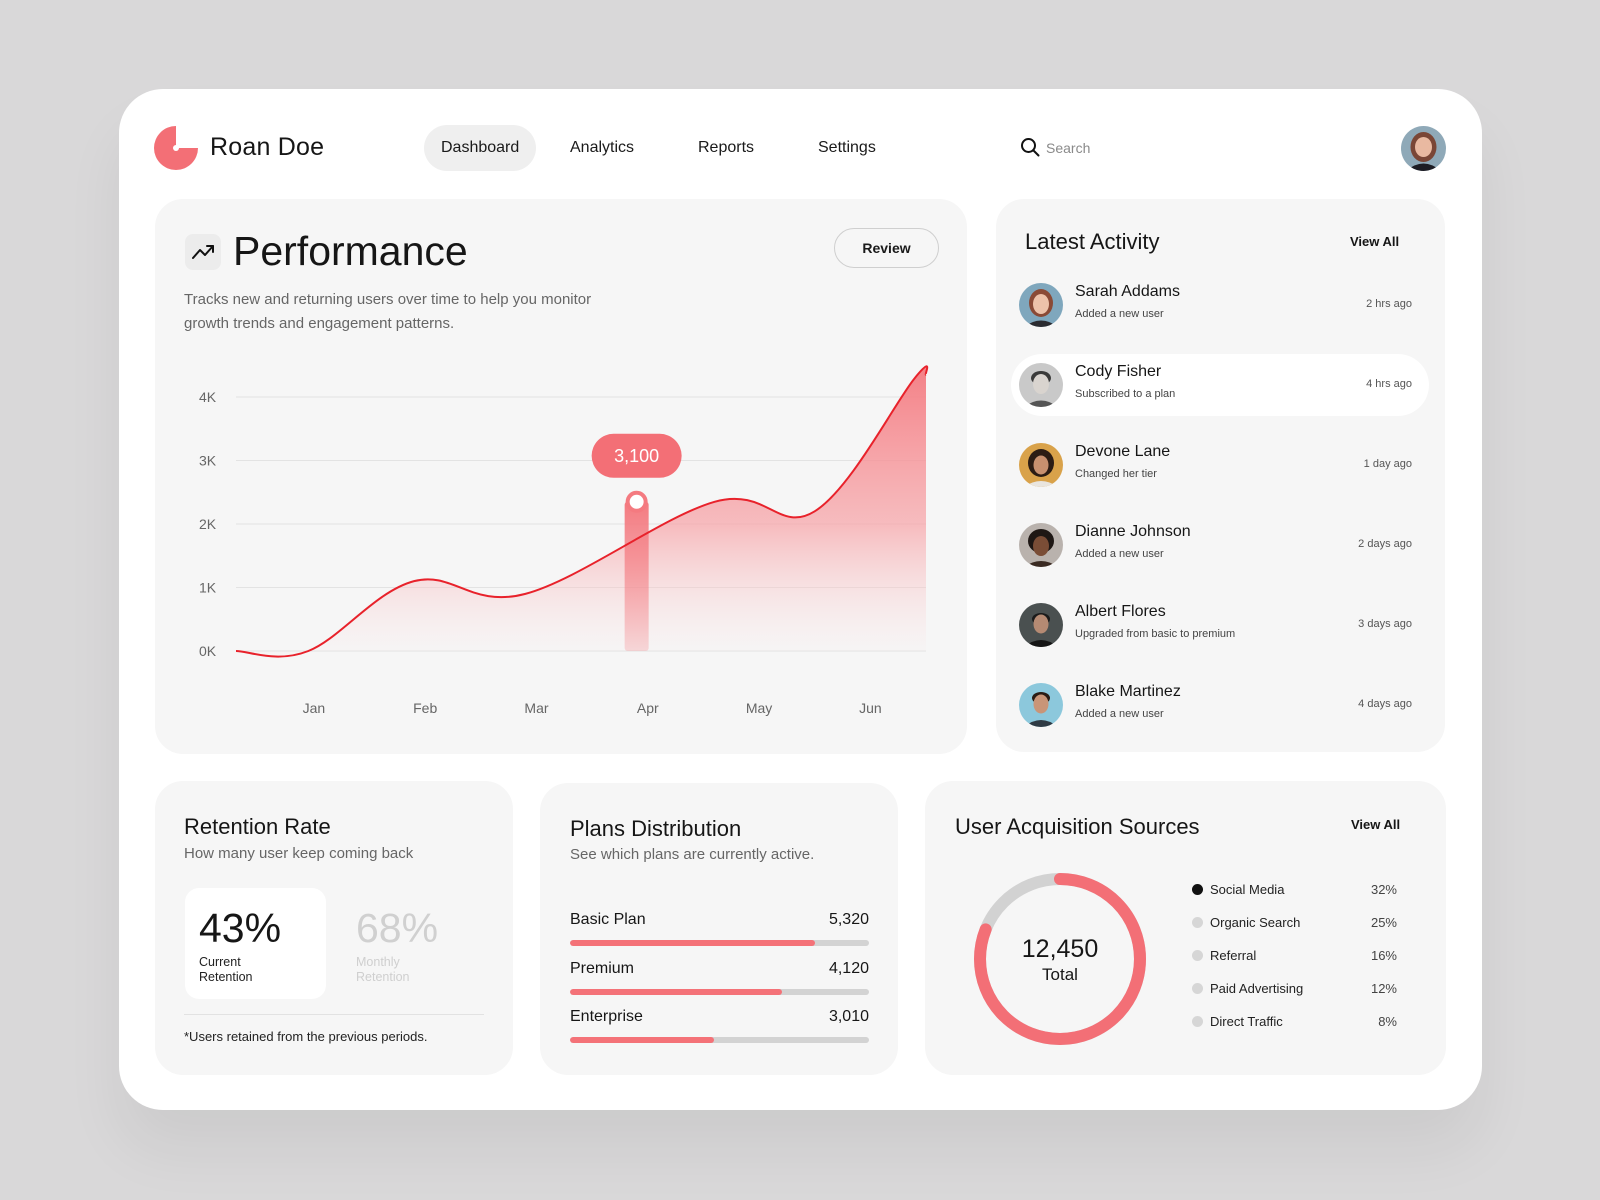 The height and width of the screenshot is (1200, 1600). I want to click on legend-percent: 32%, so click(1383, 889).